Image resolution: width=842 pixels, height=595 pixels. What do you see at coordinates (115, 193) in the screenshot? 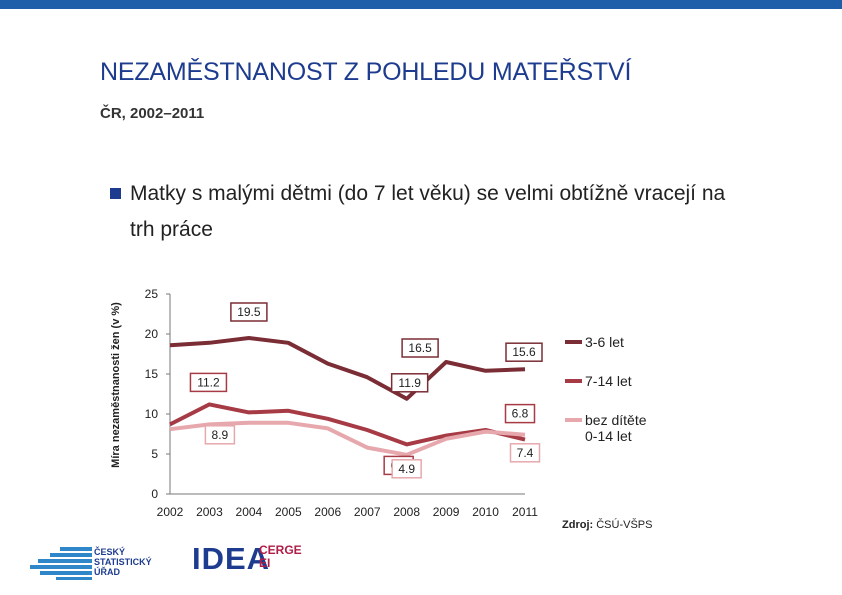
I see `bullet-square-icon` at bounding box center [115, 193].